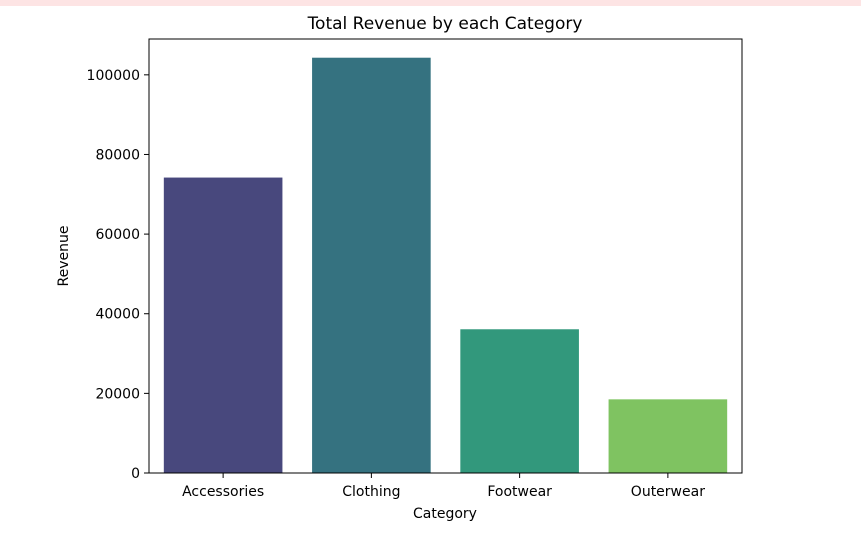  Describe the element at coordinates (113, 76) in the screenshot. I see `y-tick-label: 100000` at that location.